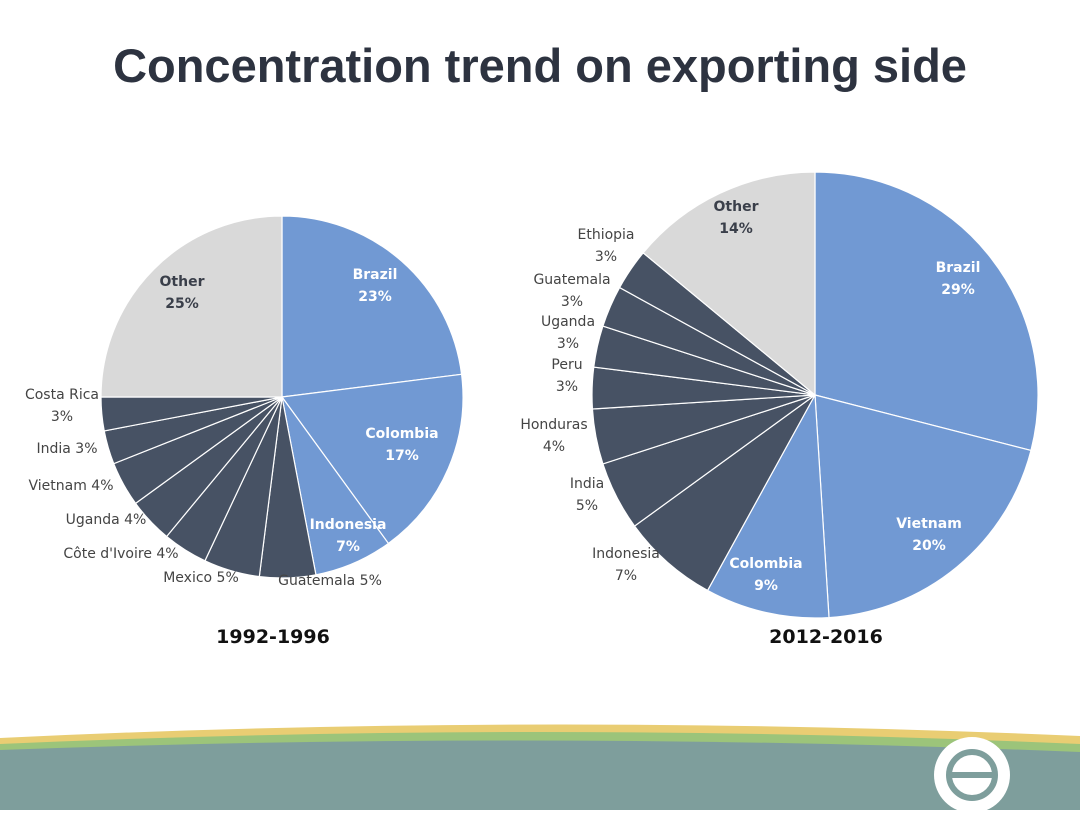 The height and width of the screenshot is (813, 1080). Describe the element at coordinates (330, 581) in the screenshot. I see `label-1992-1996-guatemala: Guatemala 5%` at that location.